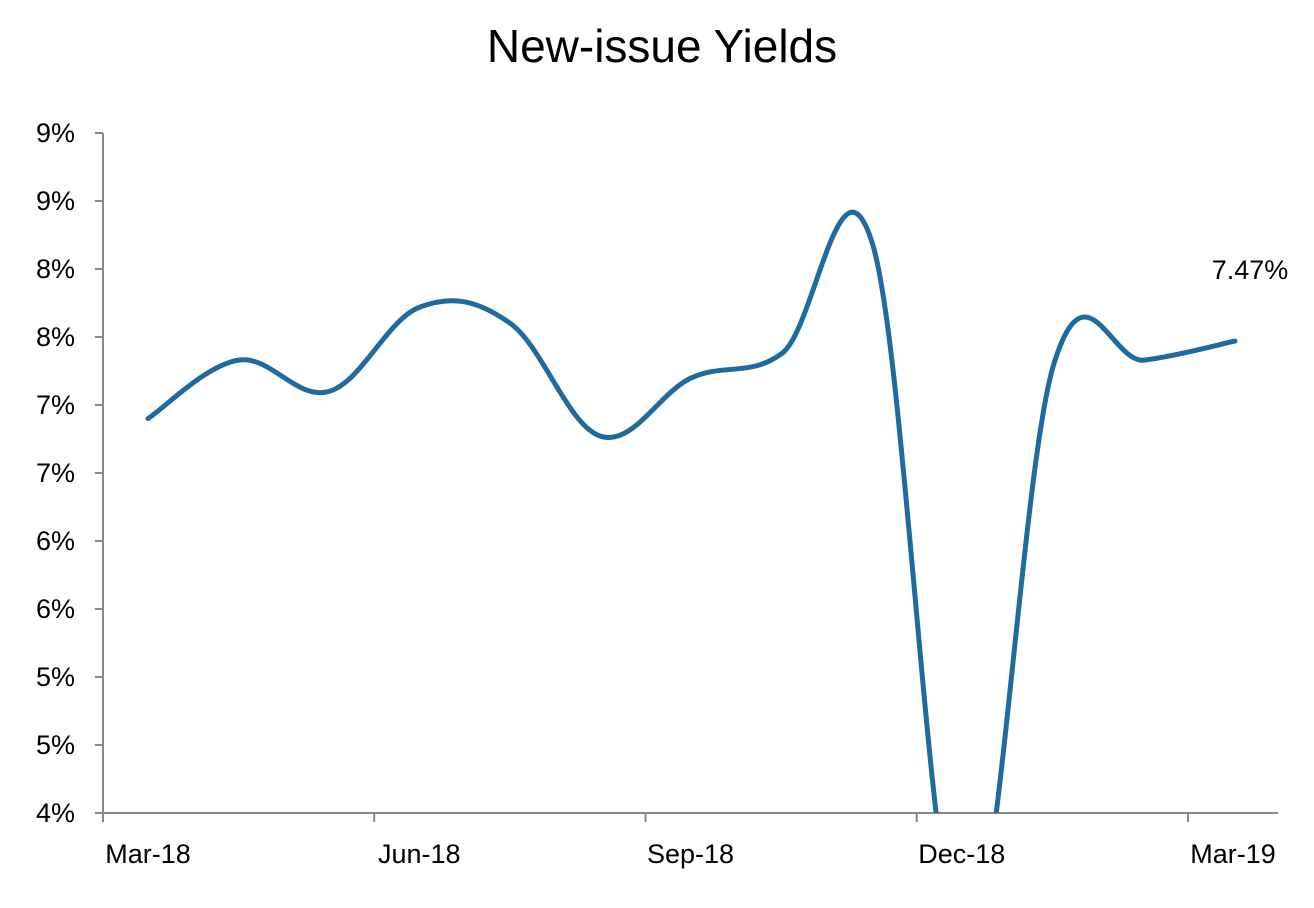  I want to click on x-tick-label: Sep-18, so click(690, 854).